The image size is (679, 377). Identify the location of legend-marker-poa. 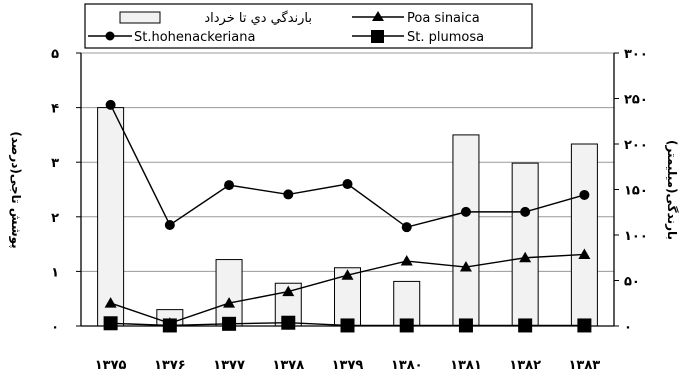
(378, 16).